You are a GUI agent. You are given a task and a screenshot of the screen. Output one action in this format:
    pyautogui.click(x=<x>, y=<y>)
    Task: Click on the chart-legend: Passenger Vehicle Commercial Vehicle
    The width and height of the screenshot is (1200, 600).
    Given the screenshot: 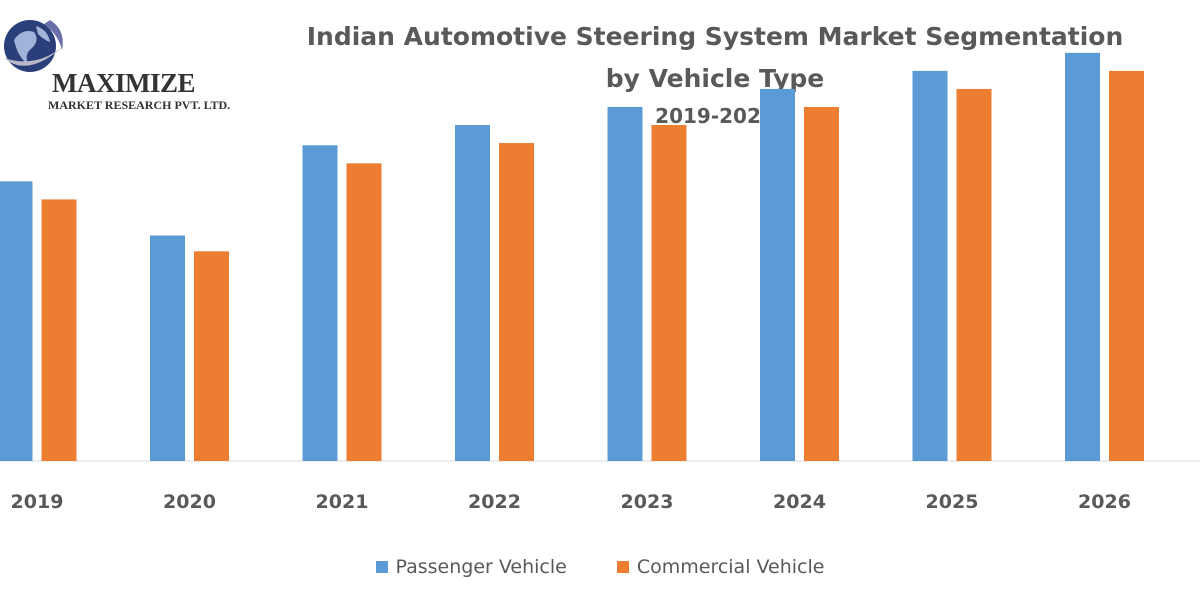 What is the action you would take?
    pyautogui.click(x=600, y=567)
    